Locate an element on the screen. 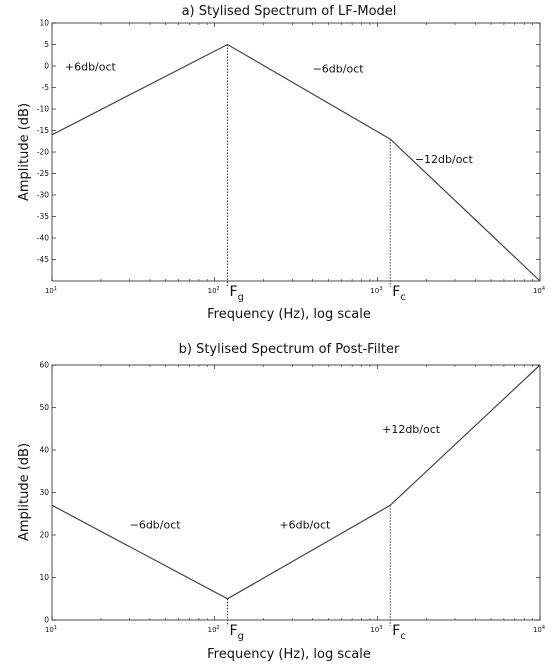 The height and width of the screenshot is (669, 556). chart-b-slope-annotation: +6db/oct is located at coordinates (305, 525).